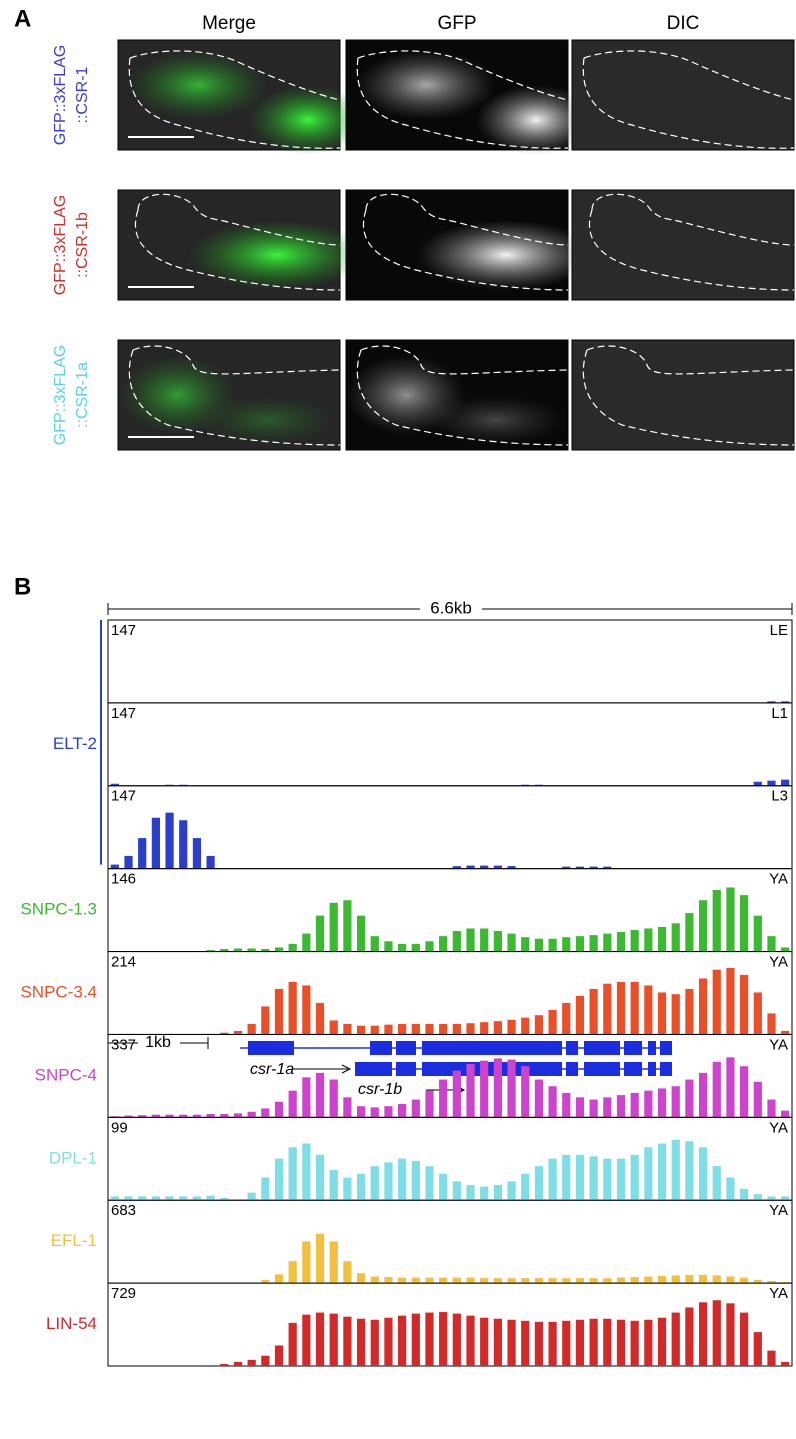 The height and width of the screenshot is (1439, 796). Describe the element at coordinates (779, 713) in the screenshot. I see `track-stage: L1` at that location.